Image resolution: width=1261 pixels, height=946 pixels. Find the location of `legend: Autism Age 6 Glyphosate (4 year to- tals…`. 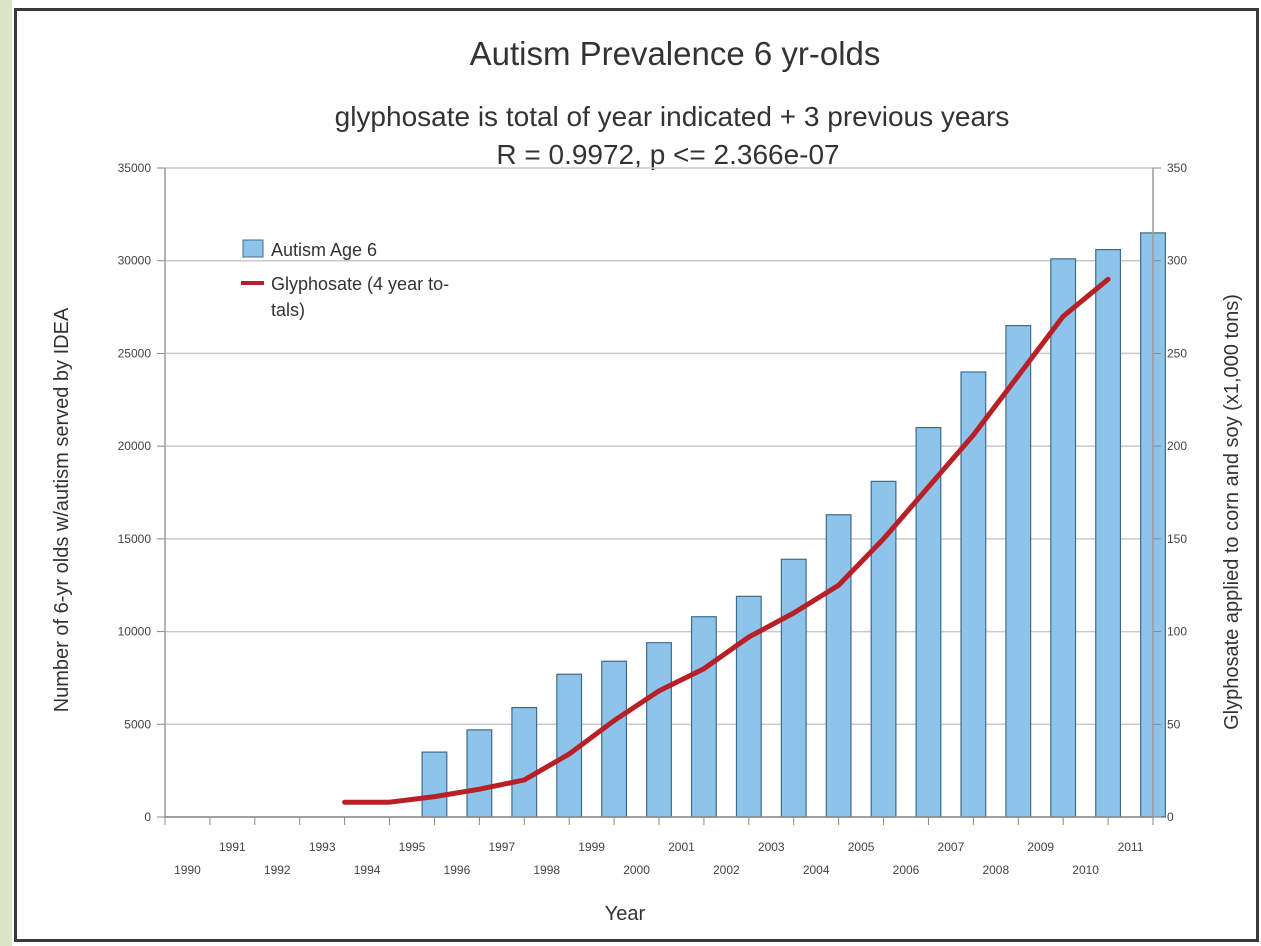

legend: Autism Age 6 Glyphosate (4 year to- tals… is located at coordinates (345, 279).